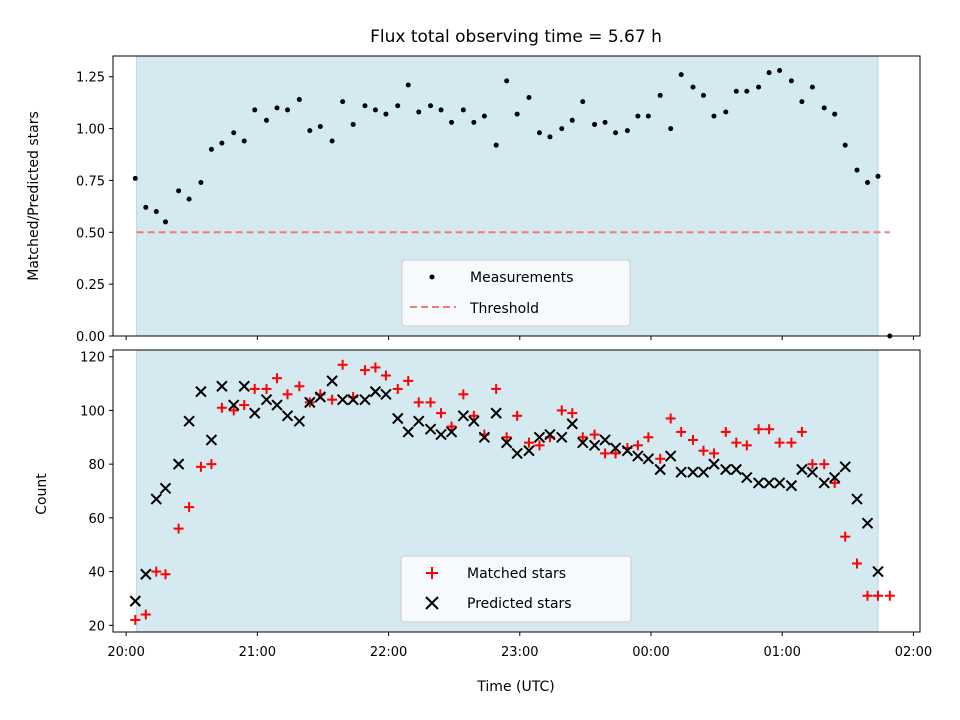 This screenshot has height=720, width=960. I want to click on bottom-x-tick-label: 20:00, so click(125, 652).